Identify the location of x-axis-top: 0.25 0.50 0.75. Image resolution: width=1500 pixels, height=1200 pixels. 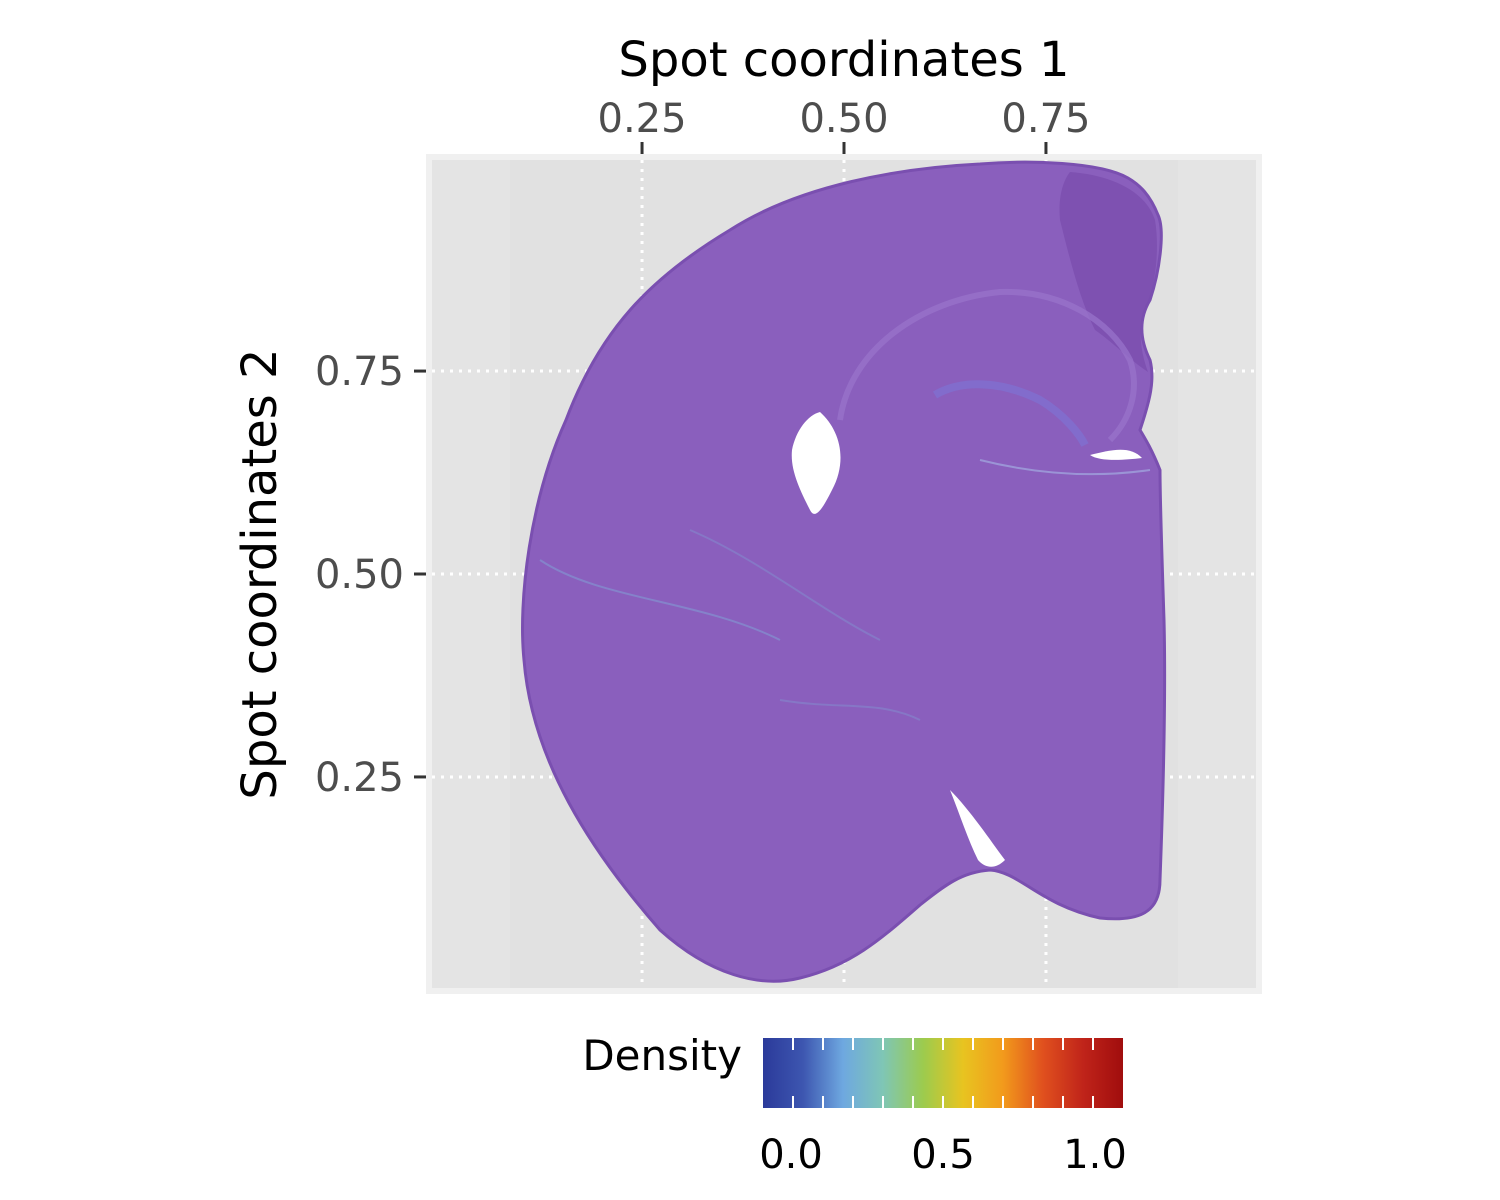
(844, 125).